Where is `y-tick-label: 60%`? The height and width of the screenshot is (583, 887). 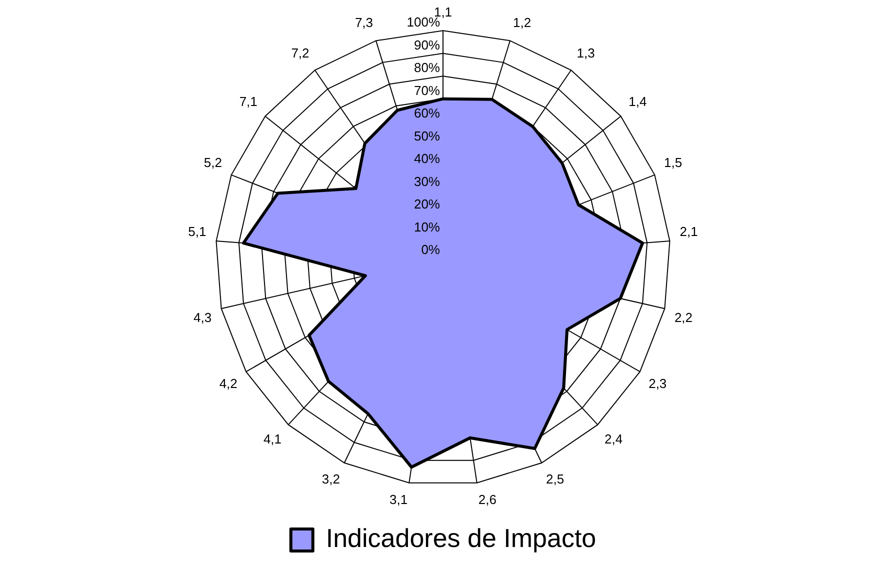 y-tick-label: 60% is located at coordinates (427, 113).